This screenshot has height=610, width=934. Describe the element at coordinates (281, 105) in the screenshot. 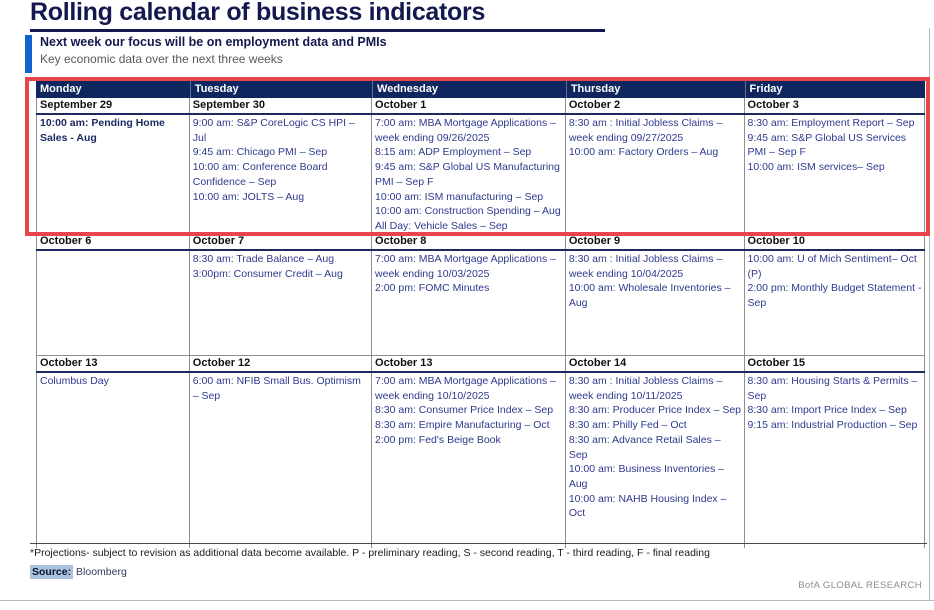

I see `date-cell: September 30` at that location.